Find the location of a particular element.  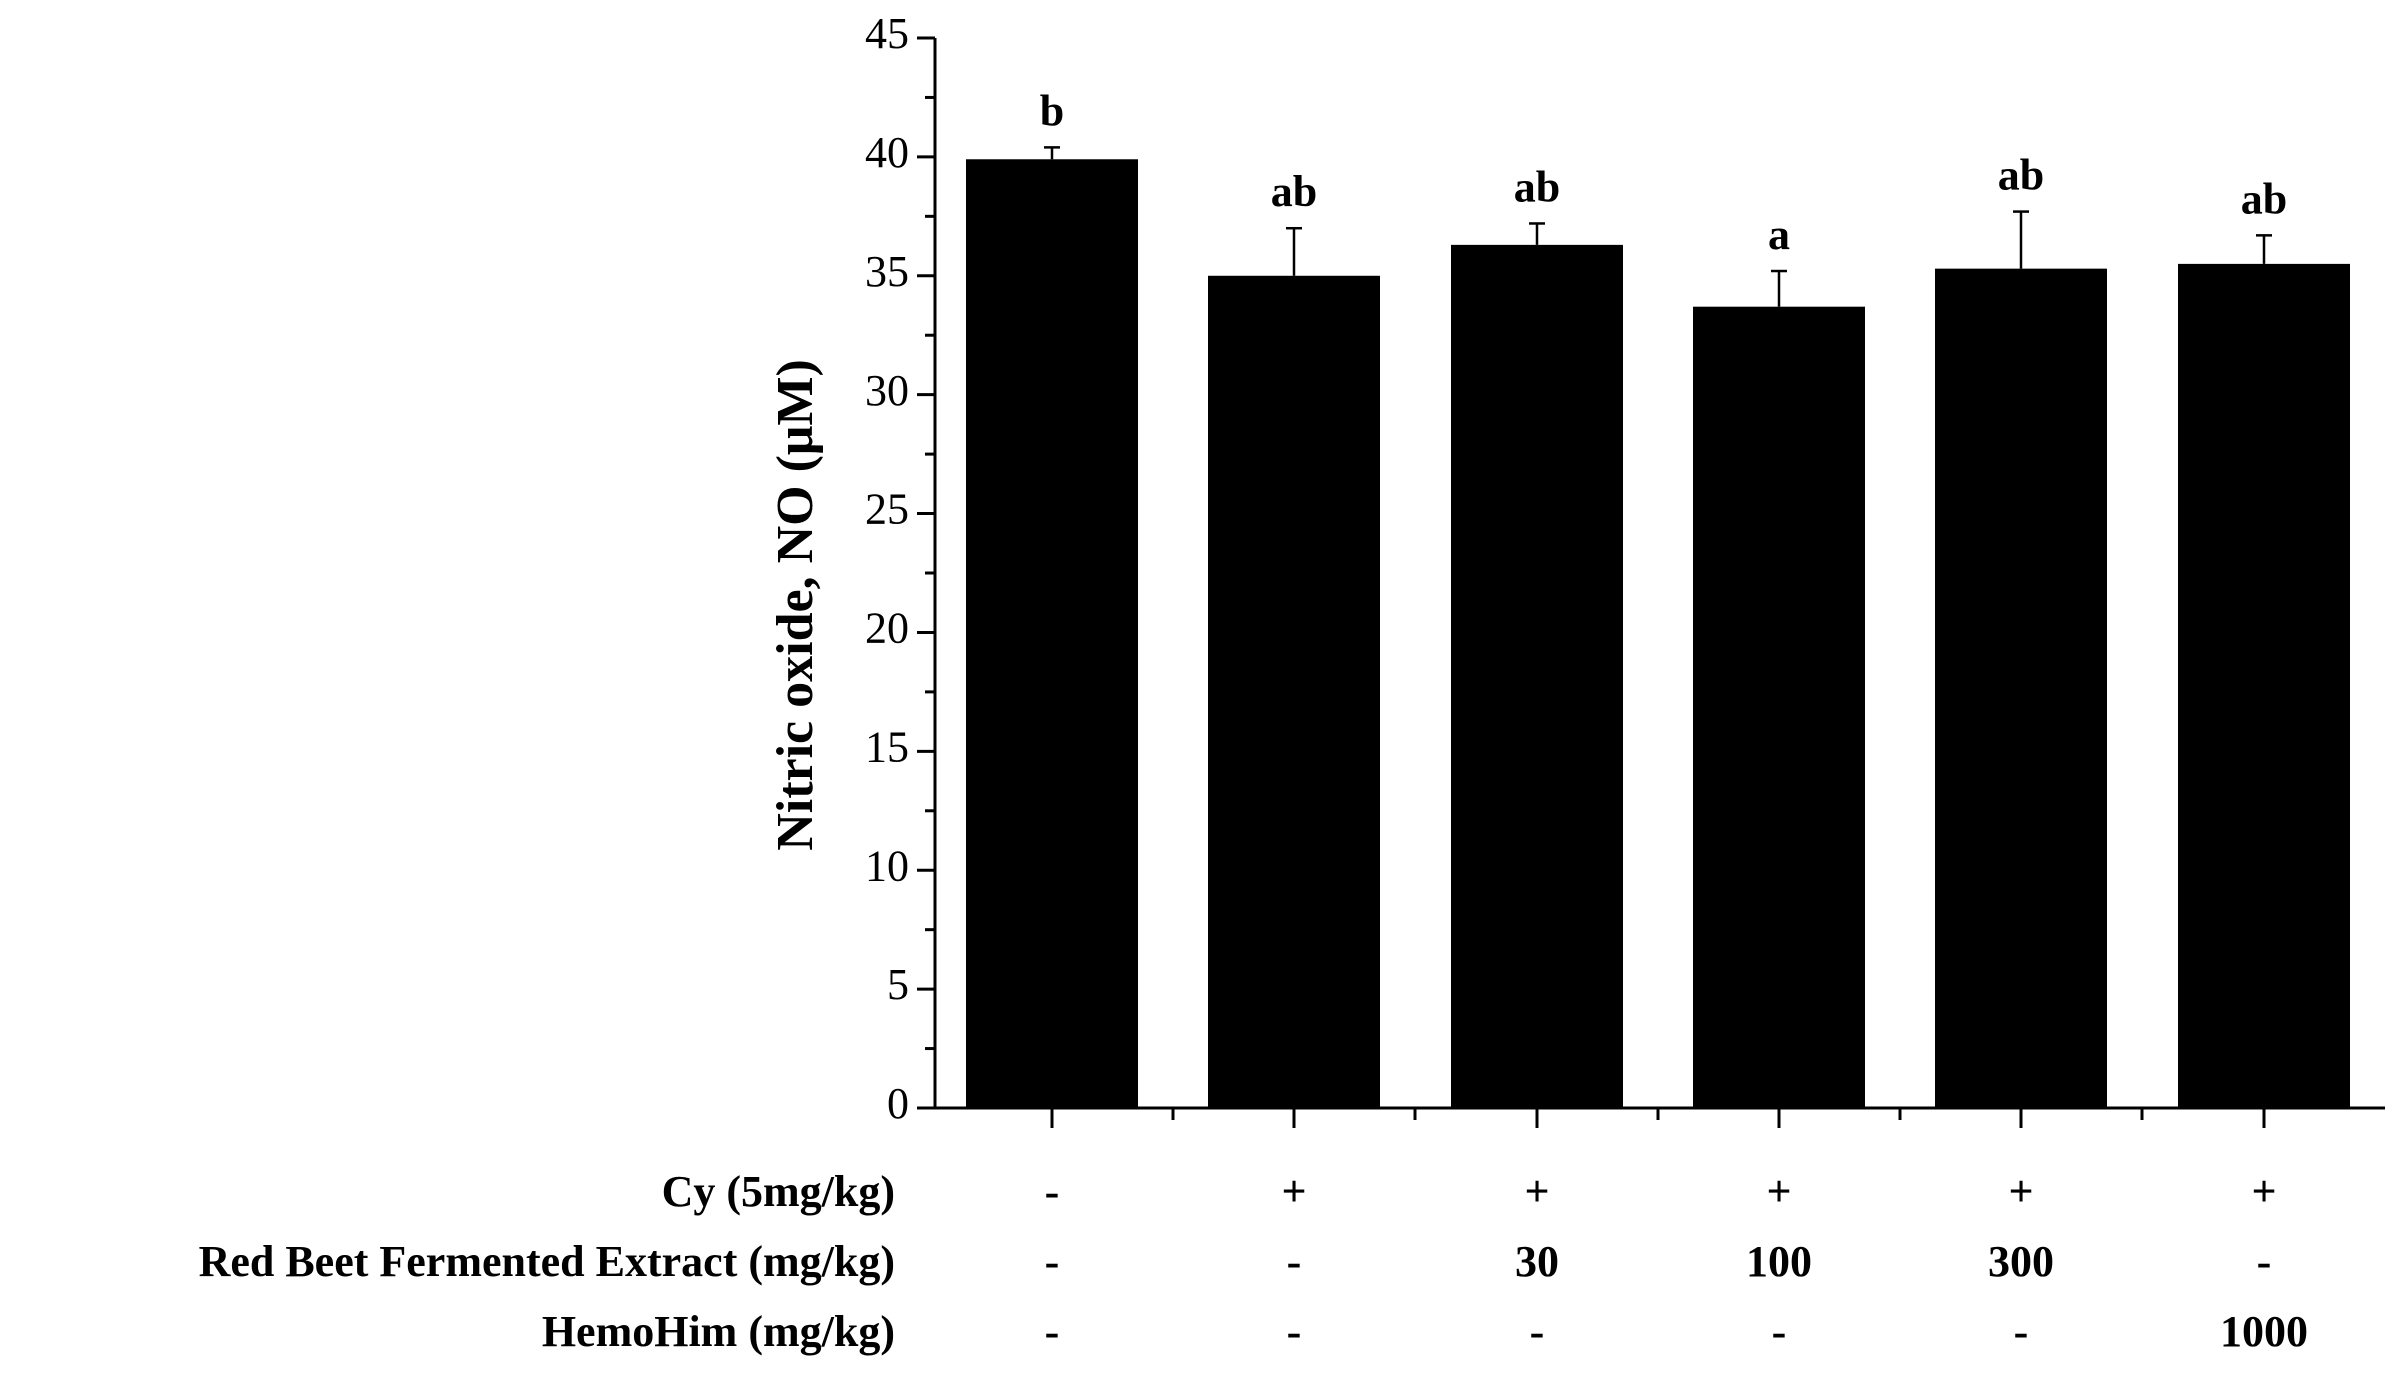

y-axis-label: Nitric oxide, NO (μM) is located at coordinates (795, 605).